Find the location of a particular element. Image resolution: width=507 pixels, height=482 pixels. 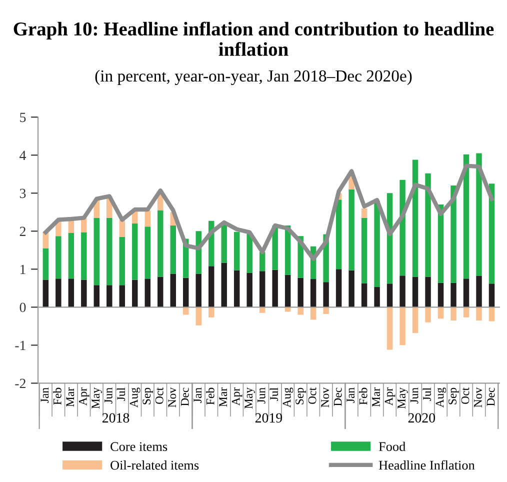

y-tick-label: 4 is located at coordinates (23, 155).